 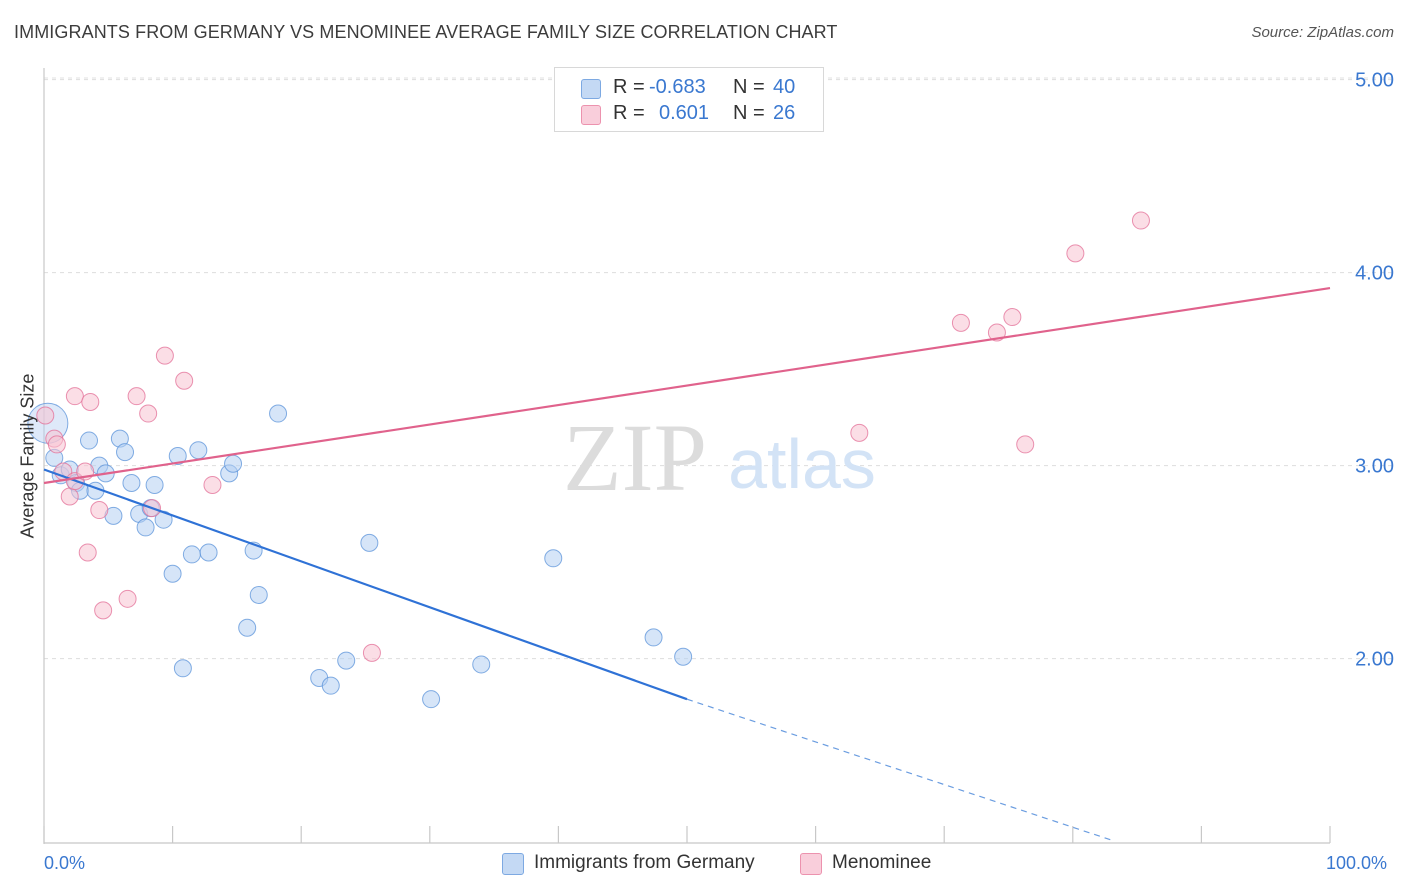 I want to click on legend-n-value: 40, so click(x=784, y=87).